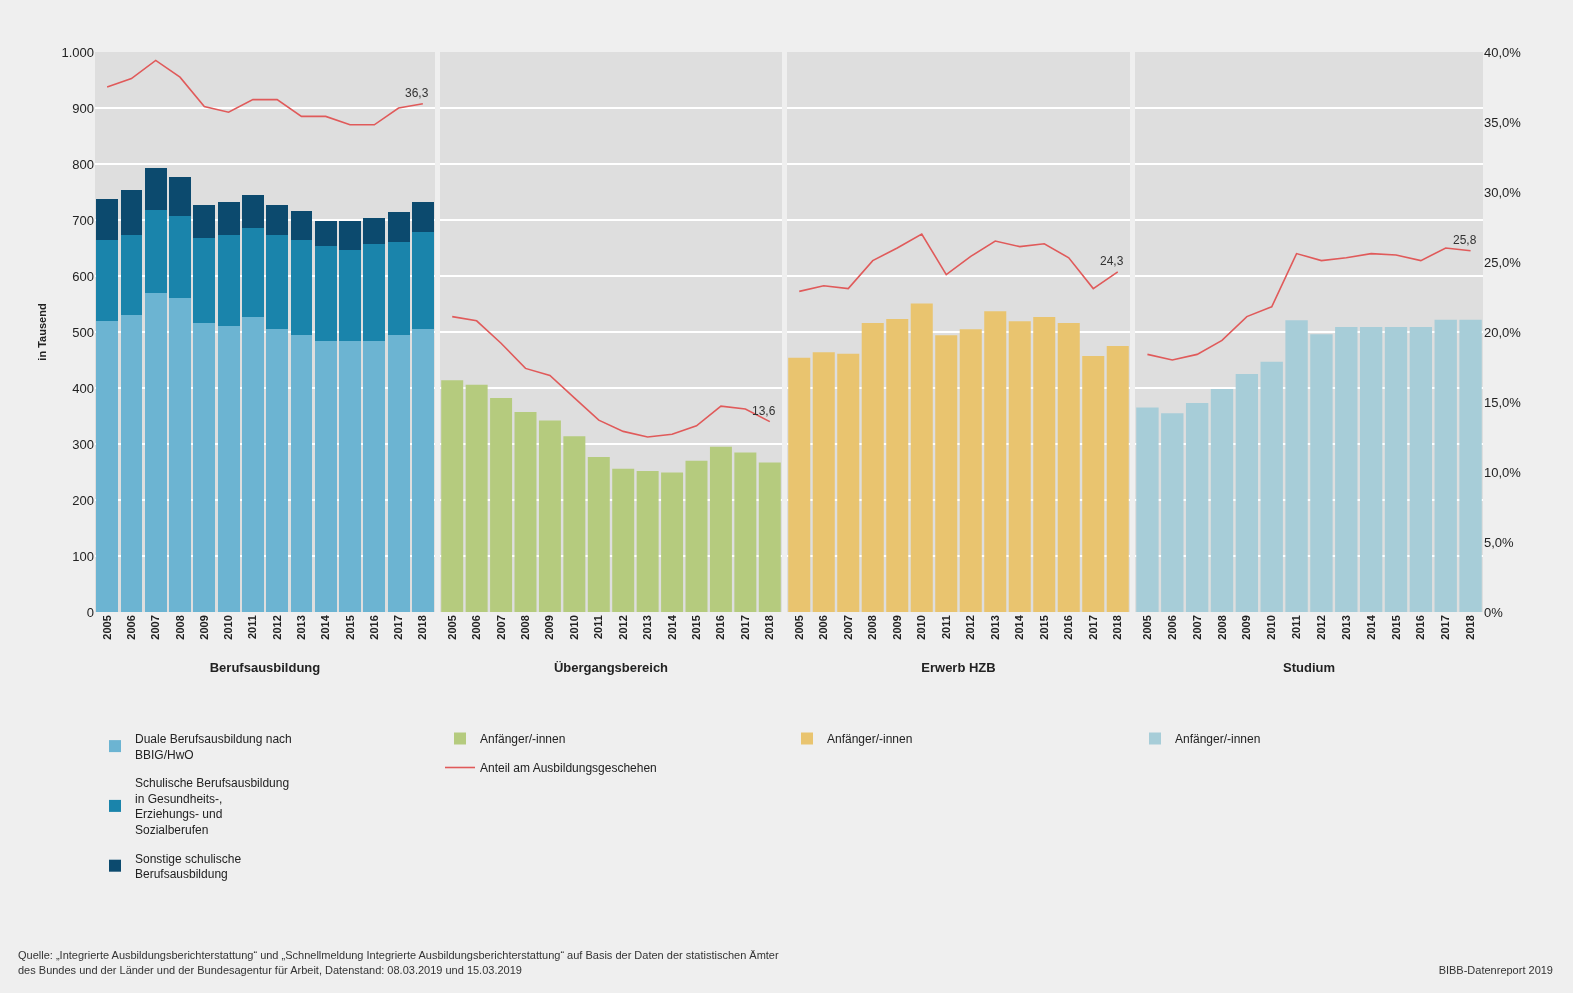  Describe the element at coordinates (83, 164) in the screenshot. I see `y-tick-label: 800` at that location.